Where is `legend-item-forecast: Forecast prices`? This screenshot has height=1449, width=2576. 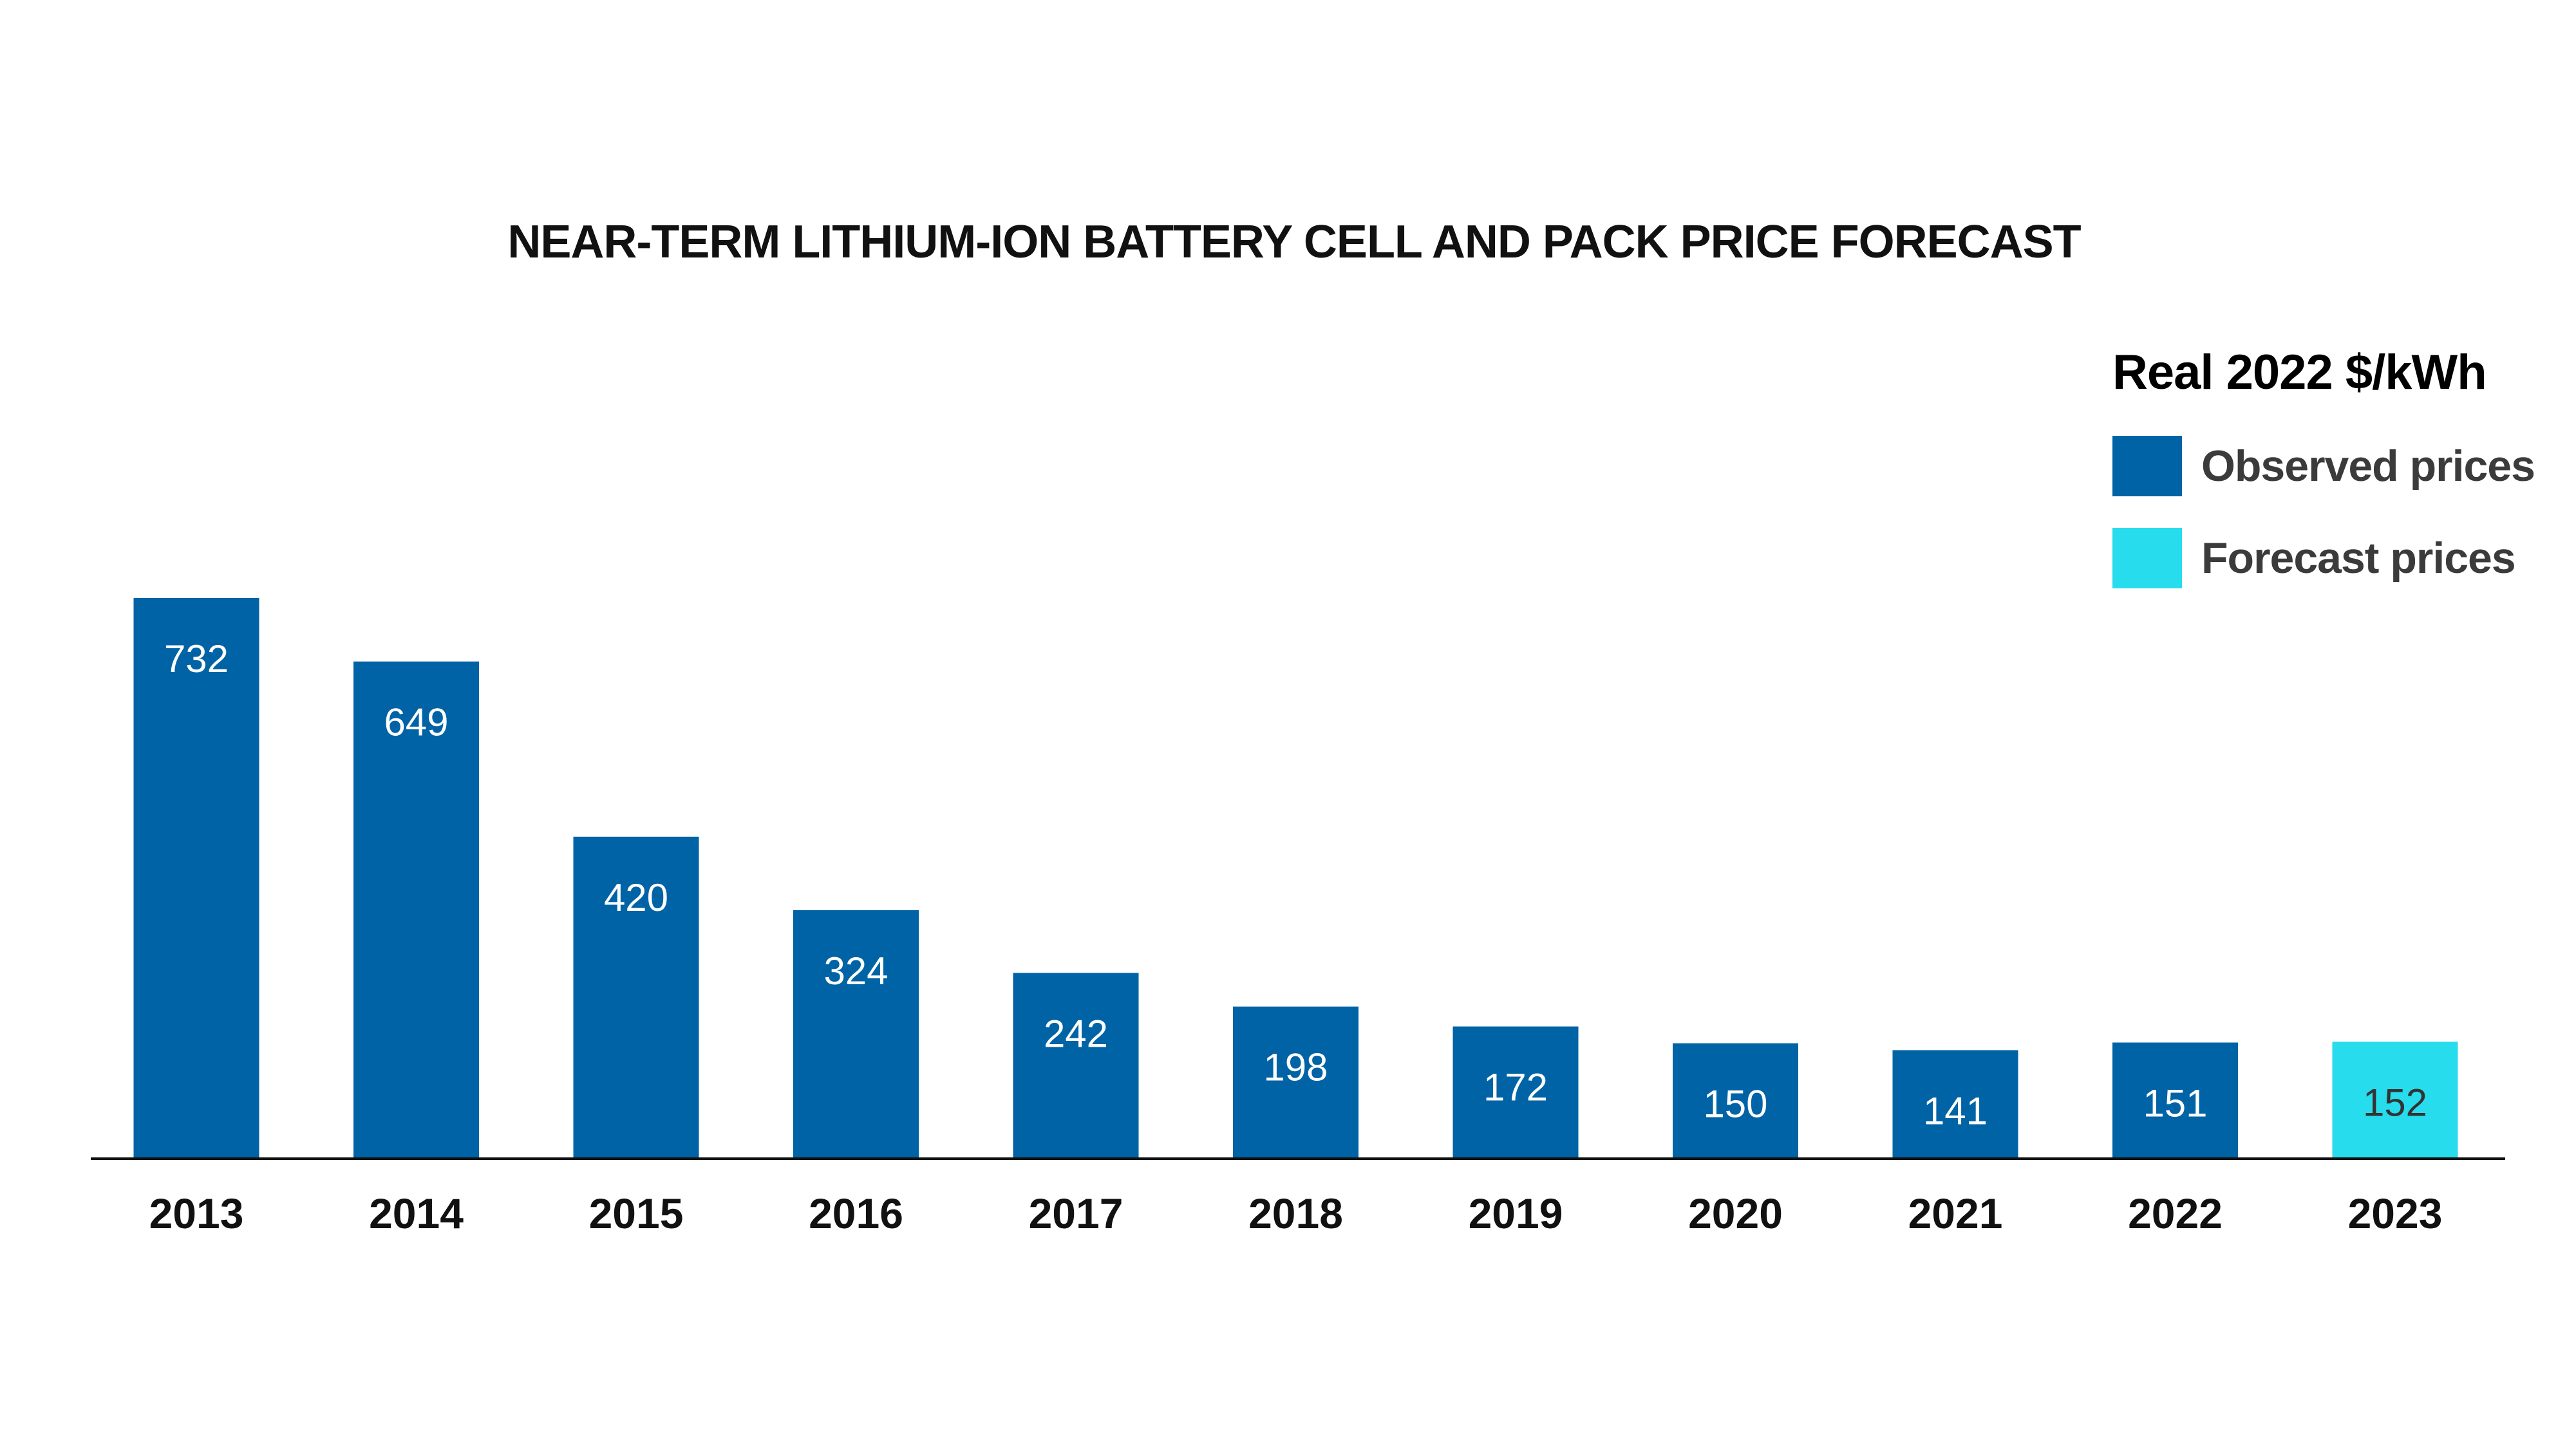
legend-item-forecast: Forecast prices is located at coordinates (2314, 558).